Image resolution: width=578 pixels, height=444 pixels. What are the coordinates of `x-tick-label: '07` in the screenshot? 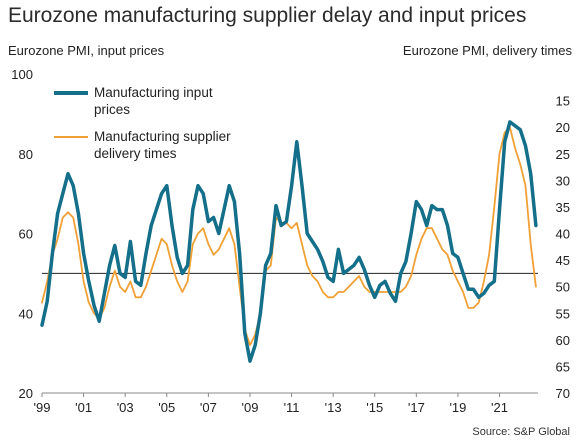 It's located at (208, 407).